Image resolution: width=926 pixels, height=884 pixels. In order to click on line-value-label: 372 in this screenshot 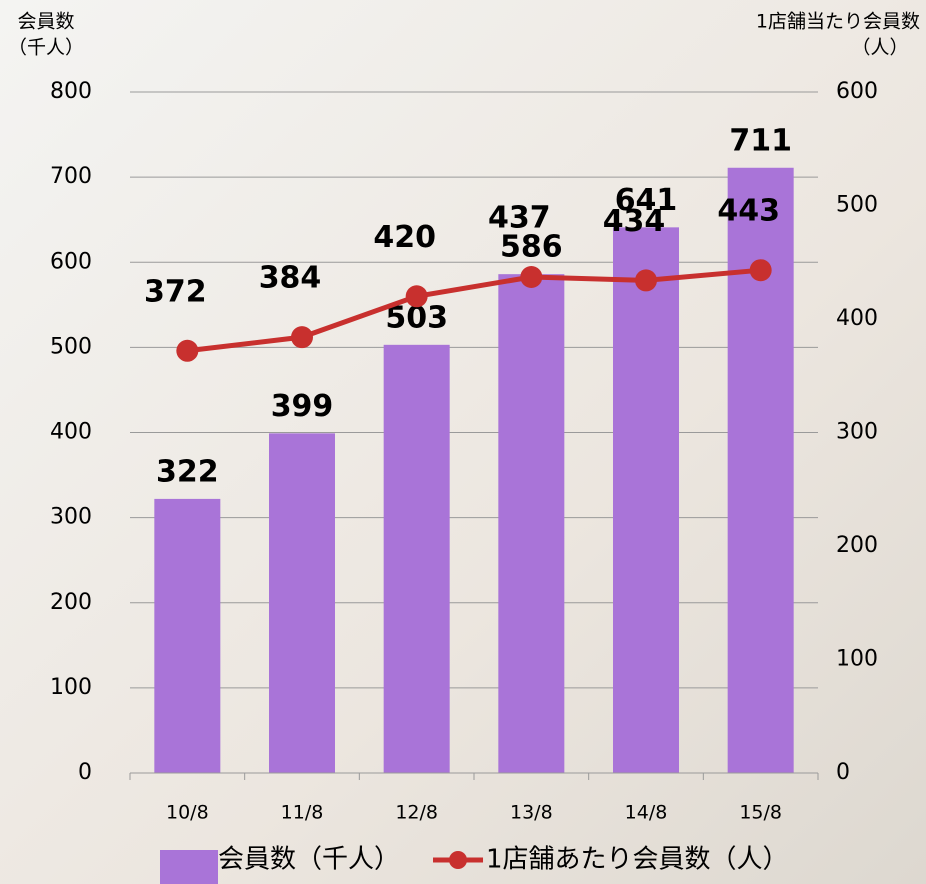, I will do `click(175, 291)`.